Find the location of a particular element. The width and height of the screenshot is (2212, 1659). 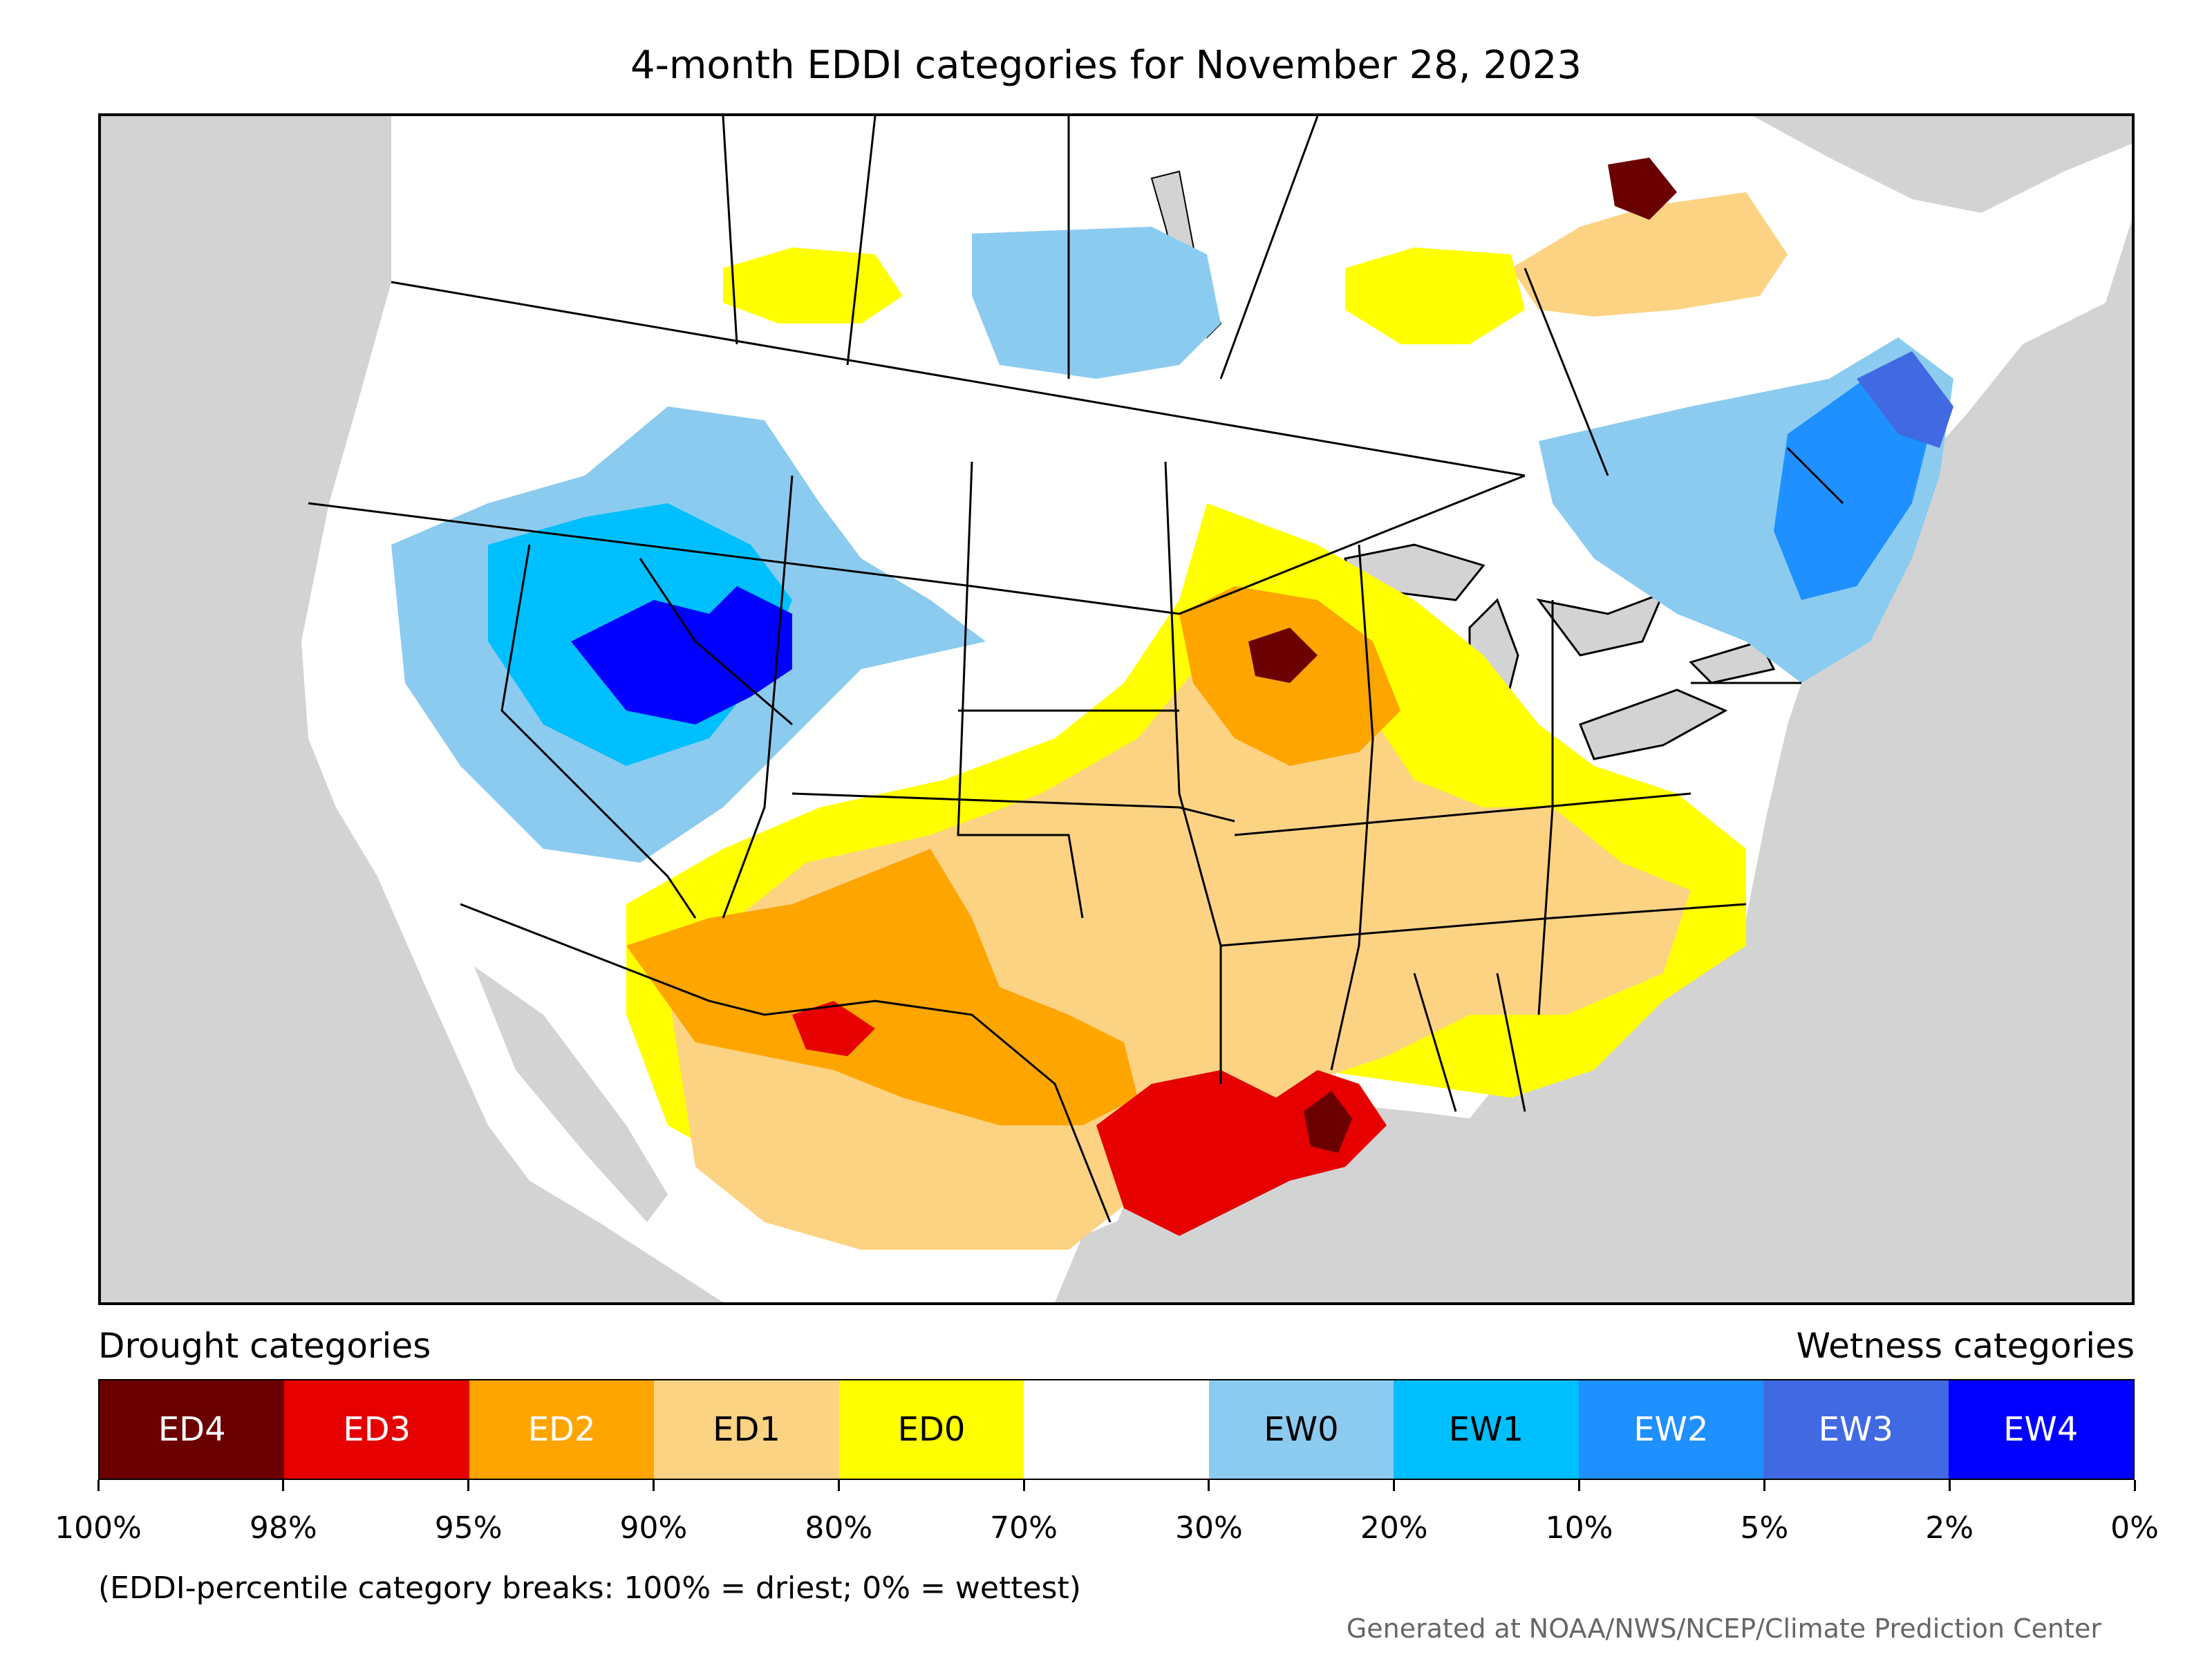

ew3-region-maine is located at coordinates (1905, 399).